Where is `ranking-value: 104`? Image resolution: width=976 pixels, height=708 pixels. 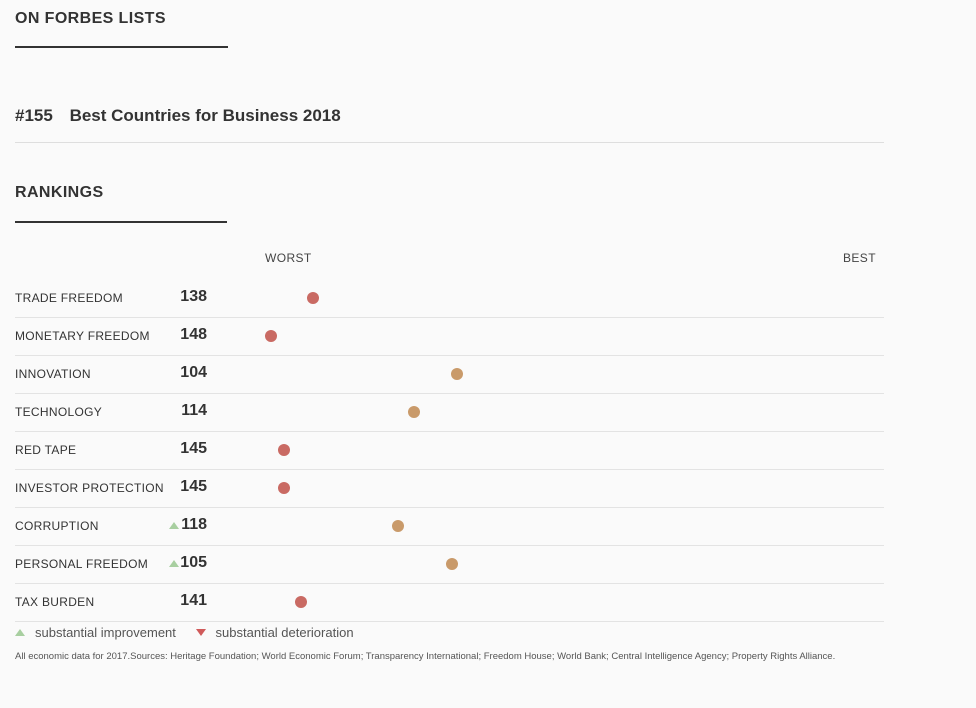
ranking-value: 104 is located at coordinates (193, 372).